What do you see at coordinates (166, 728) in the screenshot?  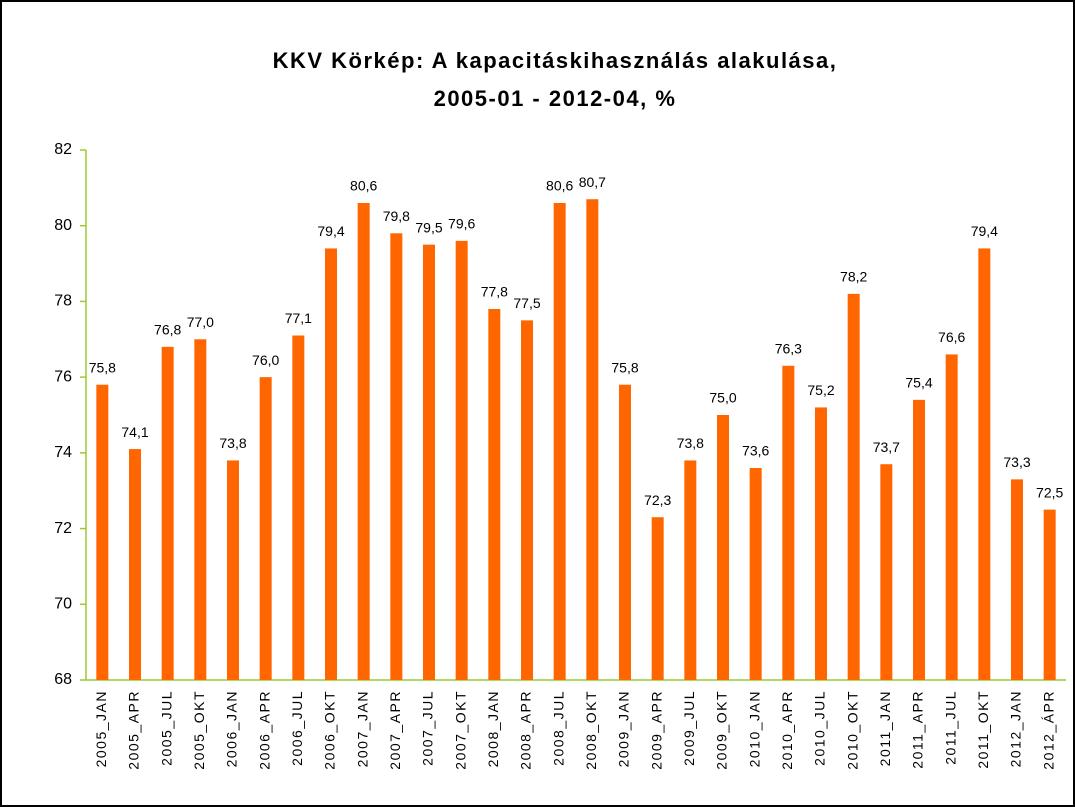 I see `x-tick-label: 2005_JUL` at bounding box center [166, 728].